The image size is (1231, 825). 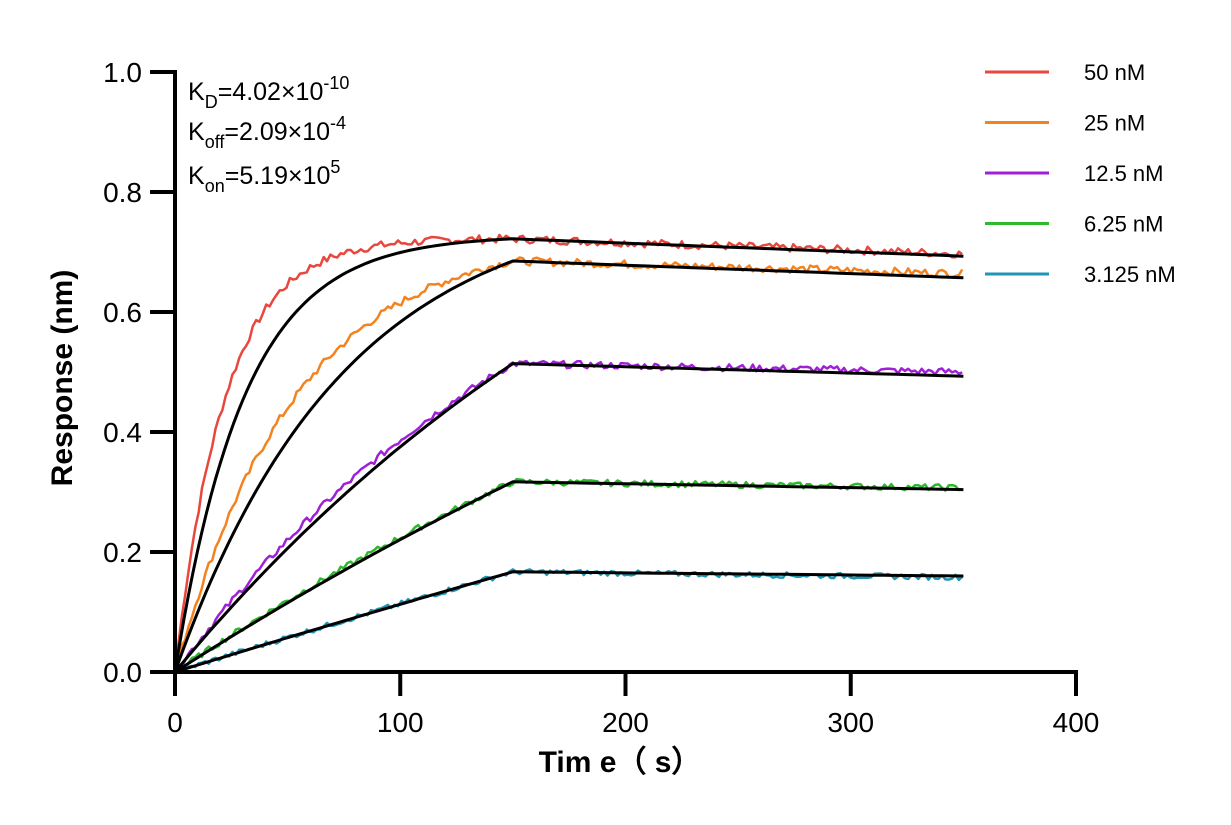 I want to click on y-tick-label: 0.4, so click(x=122, y=432).